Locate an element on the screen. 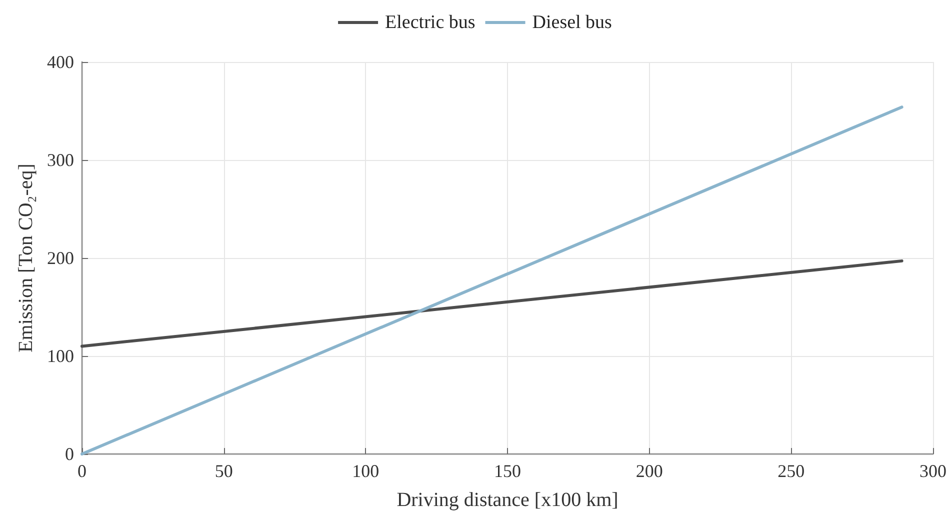  x-tick-label: 100 is located at coordinates (366, 471).